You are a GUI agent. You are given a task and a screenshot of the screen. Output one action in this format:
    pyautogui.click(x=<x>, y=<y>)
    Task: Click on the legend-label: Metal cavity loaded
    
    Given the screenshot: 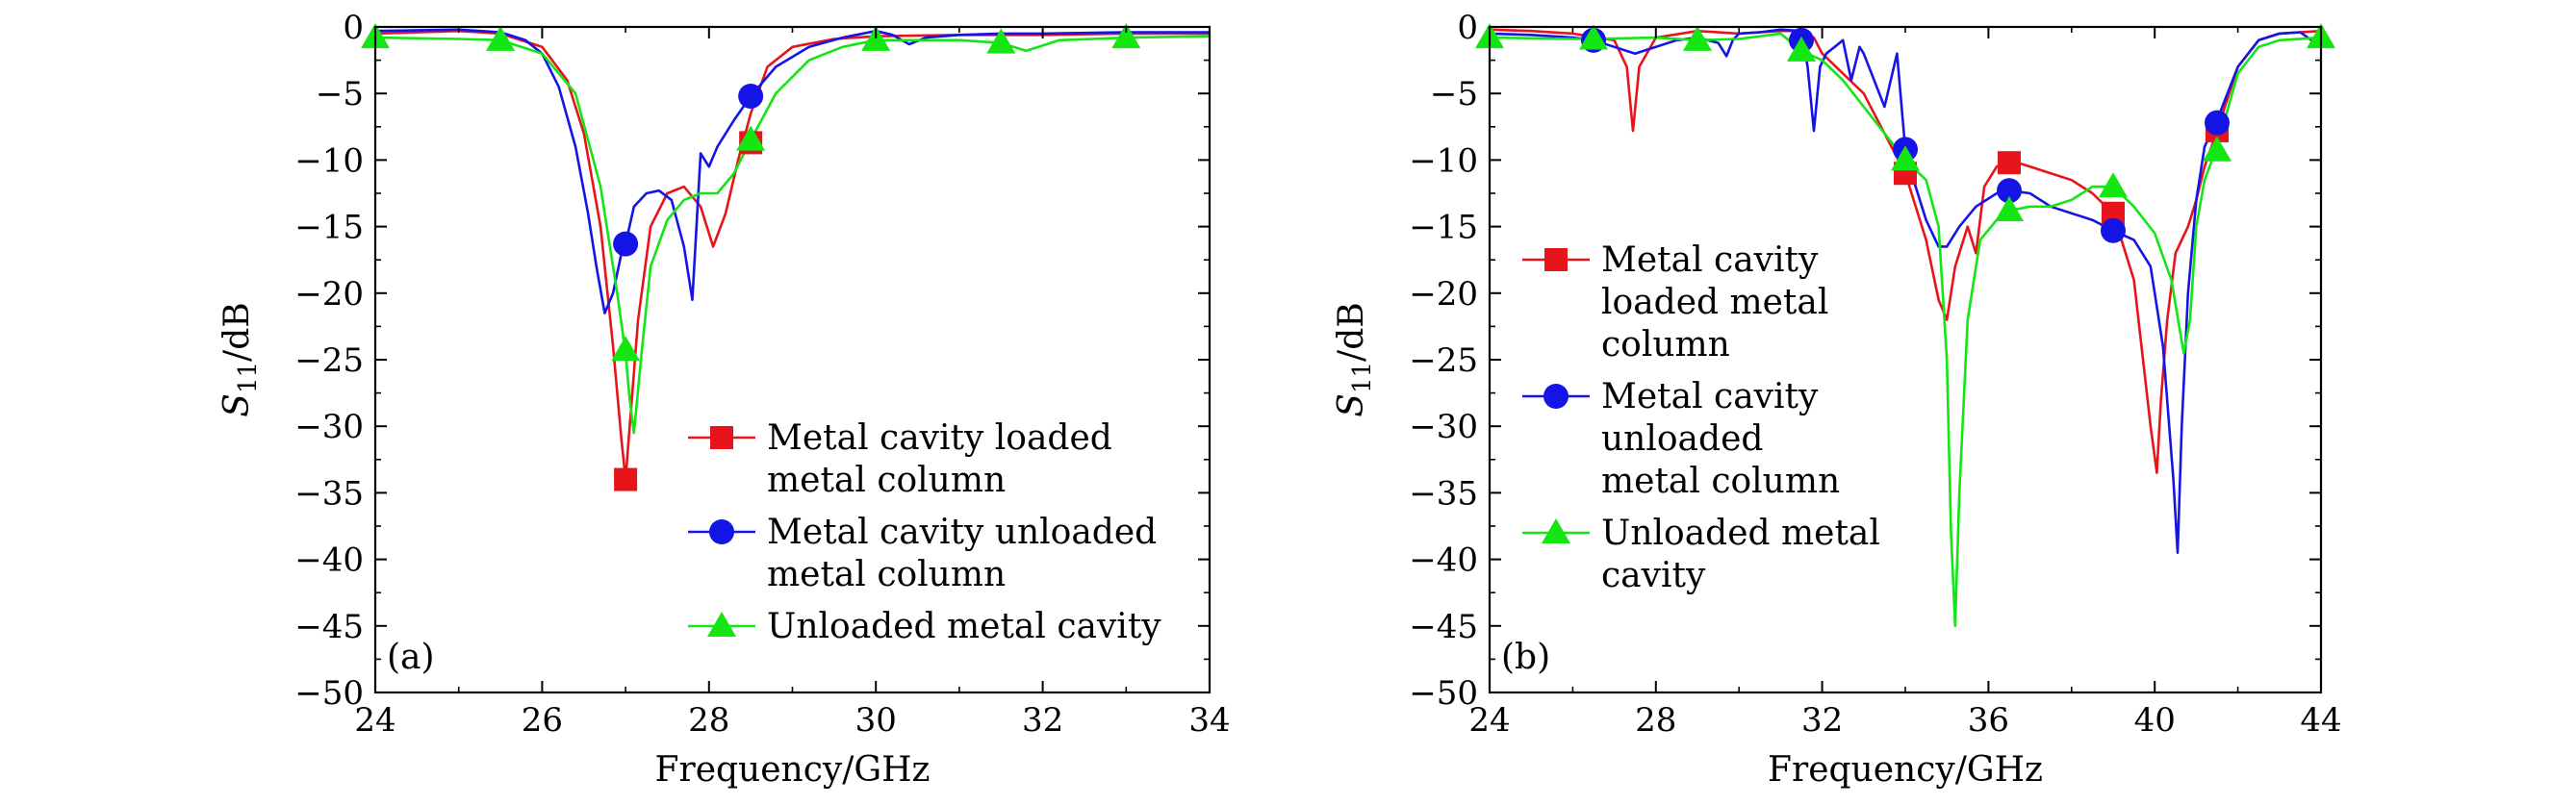 What is the action you would take?
    pyautogui.click(x=939, y=438)
    